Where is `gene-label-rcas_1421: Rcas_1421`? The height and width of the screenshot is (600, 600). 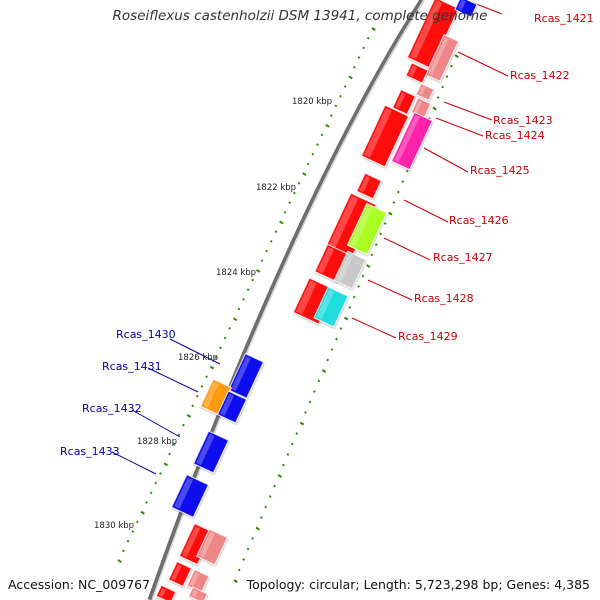 gene-label-rcas_1421: Rcas_1421 is located at coordinates (564, 18).